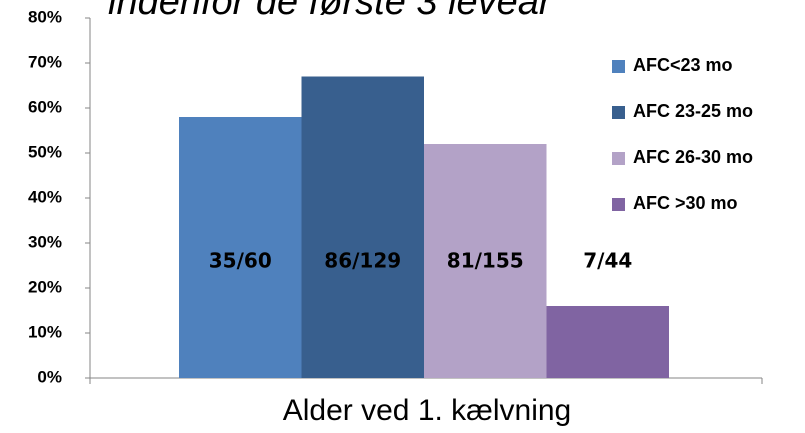 This screenshot has height=433, width=805. What do you see at coordinates (45, 286) in the screenshot?
I see `y-tick-label: 20%` at bounding box center [45, 286].